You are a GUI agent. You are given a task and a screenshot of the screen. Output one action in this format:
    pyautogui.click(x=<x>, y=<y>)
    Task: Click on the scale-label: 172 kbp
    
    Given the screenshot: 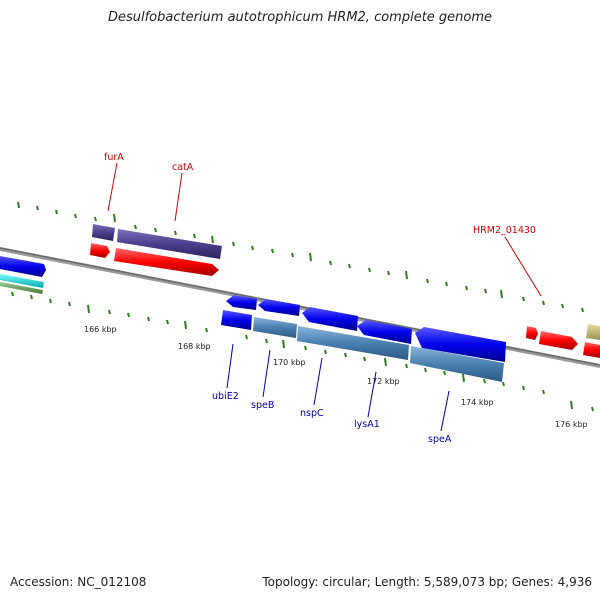 What is the action you would take?
    pyautogui.click(x=383, y=381)
    